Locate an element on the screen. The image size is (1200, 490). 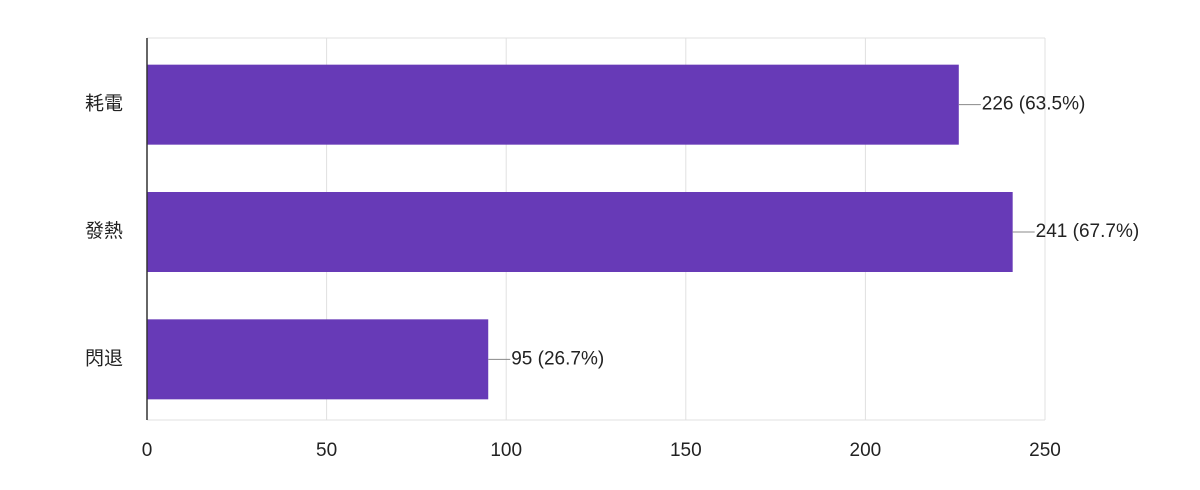
value-label: 95 (26.7%) is located at coordinates (557, 358).